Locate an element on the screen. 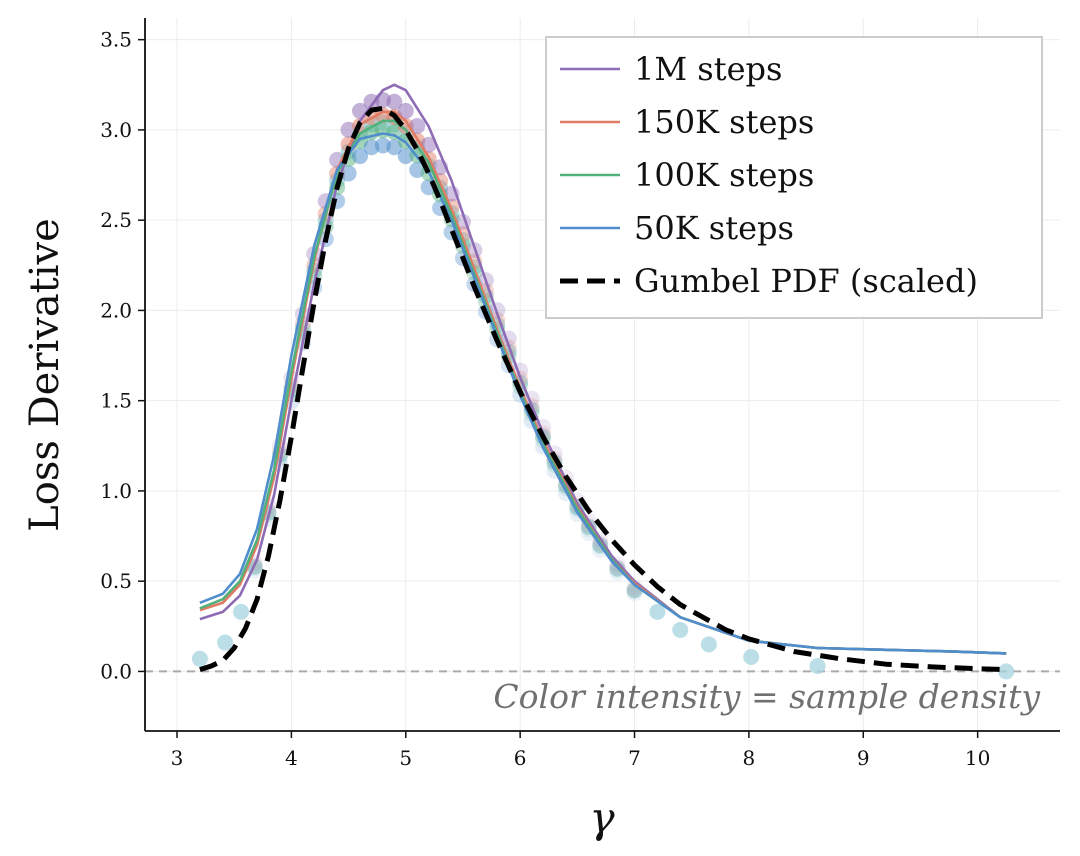 The image size is (1080, 856). density-annotation: Color intensity = sample density is located at coordinates (766, 696).